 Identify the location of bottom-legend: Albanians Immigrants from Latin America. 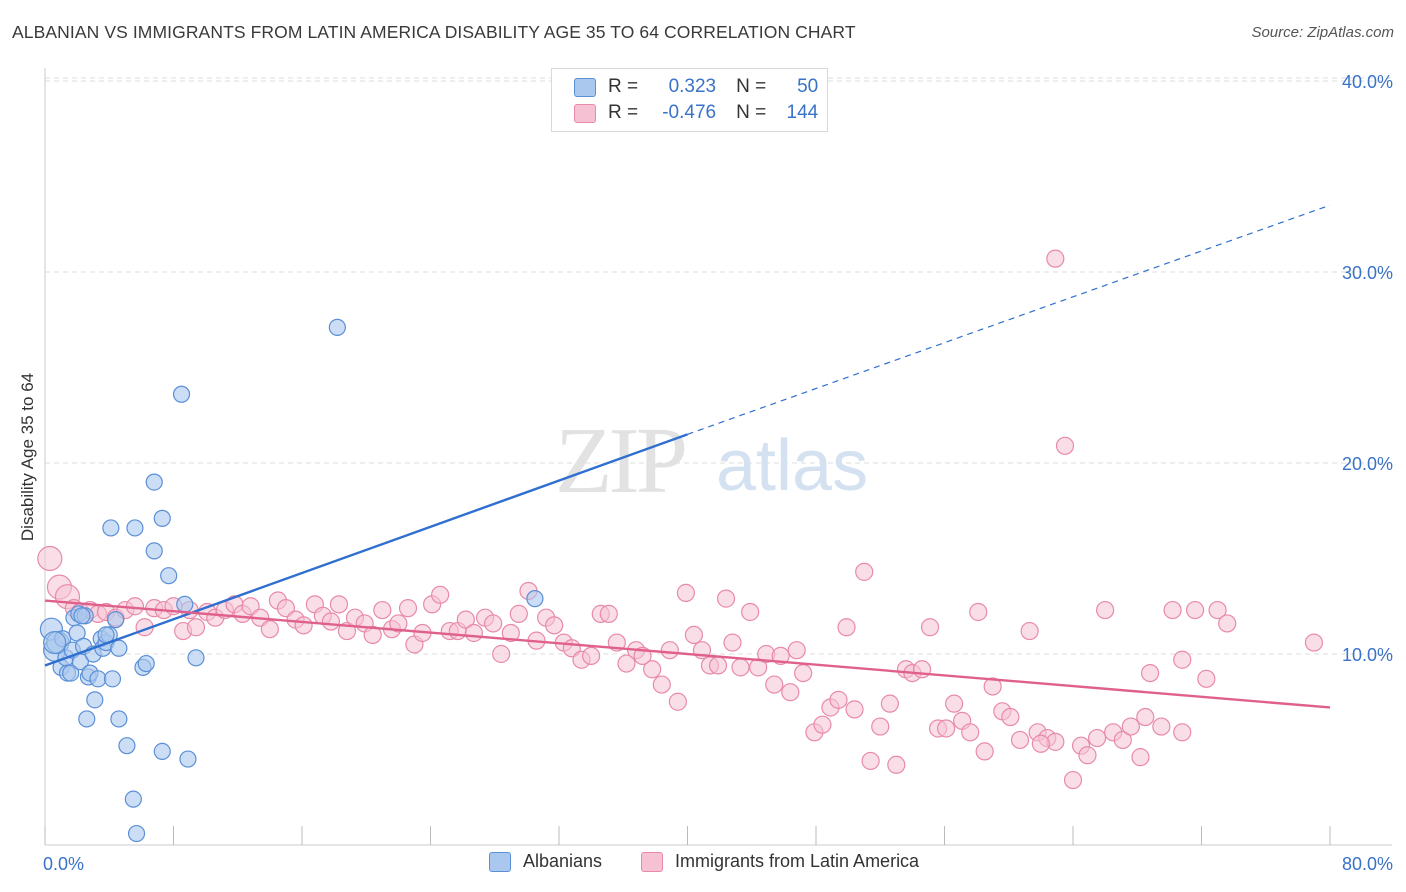
(703, 864).